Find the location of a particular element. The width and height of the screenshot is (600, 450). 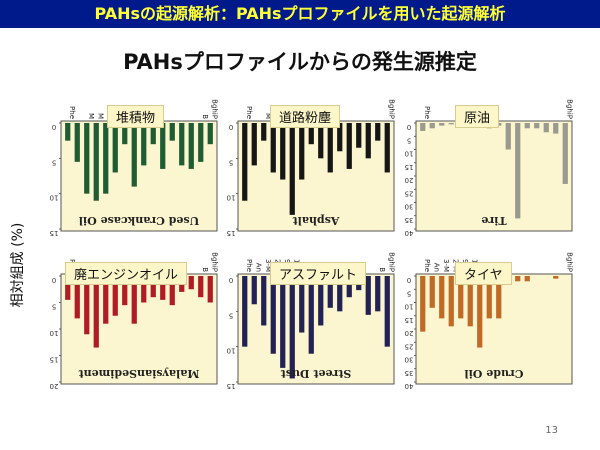

chart-svg: PheAnMMMBBghiP05101520MalaysianSediment is located at coordinates (134, 321).